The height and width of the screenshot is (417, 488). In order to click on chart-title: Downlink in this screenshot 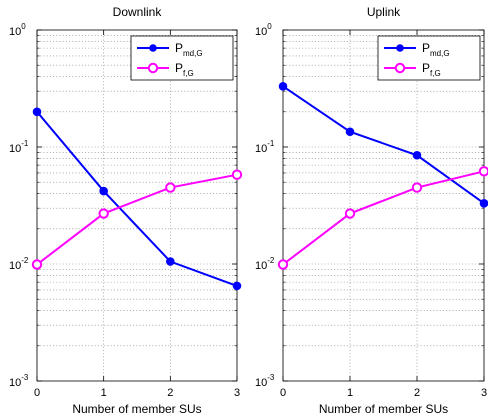, I will do `click(138, 12)`.